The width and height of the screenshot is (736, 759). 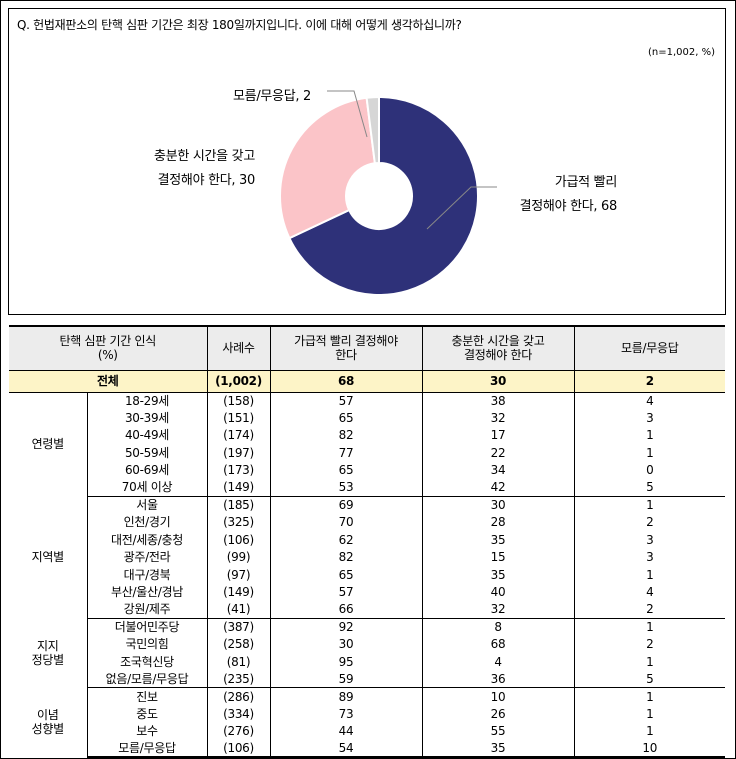 What do you see at coordinates (649, 381) in the screenshot?
I see `total-v3: 2` at bounding box center [649, 381].